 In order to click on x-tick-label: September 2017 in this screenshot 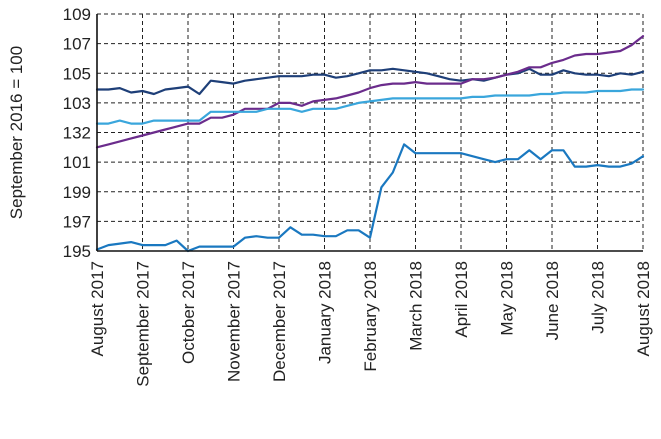, I will do `click(143, 324)`.